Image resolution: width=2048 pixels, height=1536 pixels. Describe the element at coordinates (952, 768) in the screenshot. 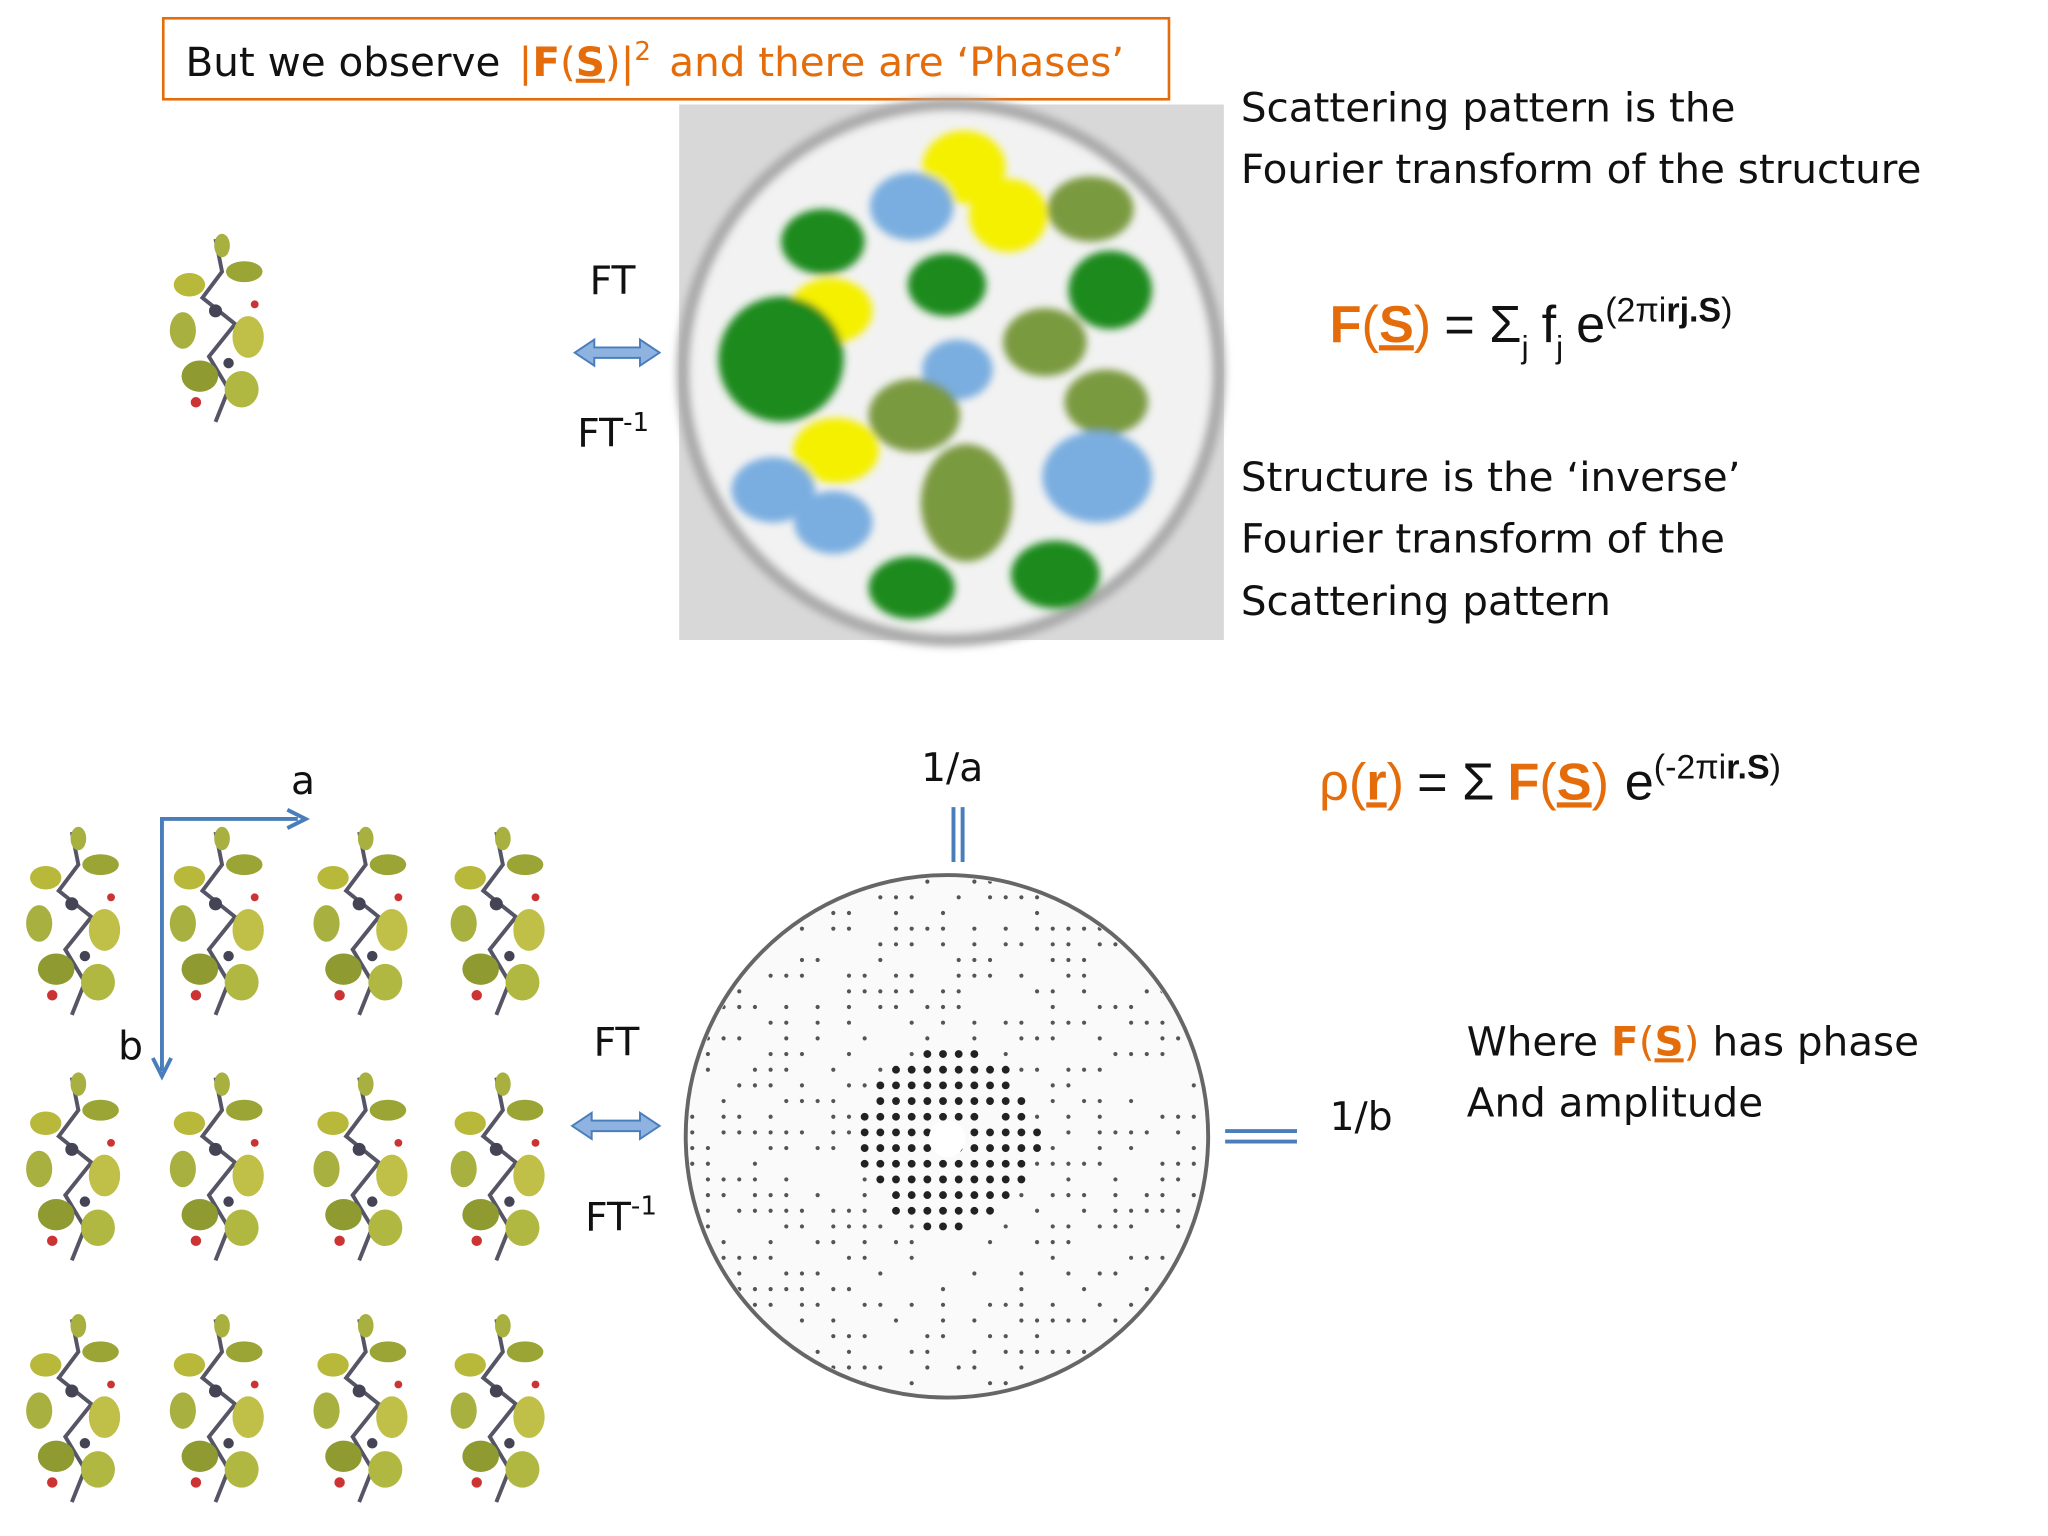

I see `reciprocal-label: 1/a` at that location.